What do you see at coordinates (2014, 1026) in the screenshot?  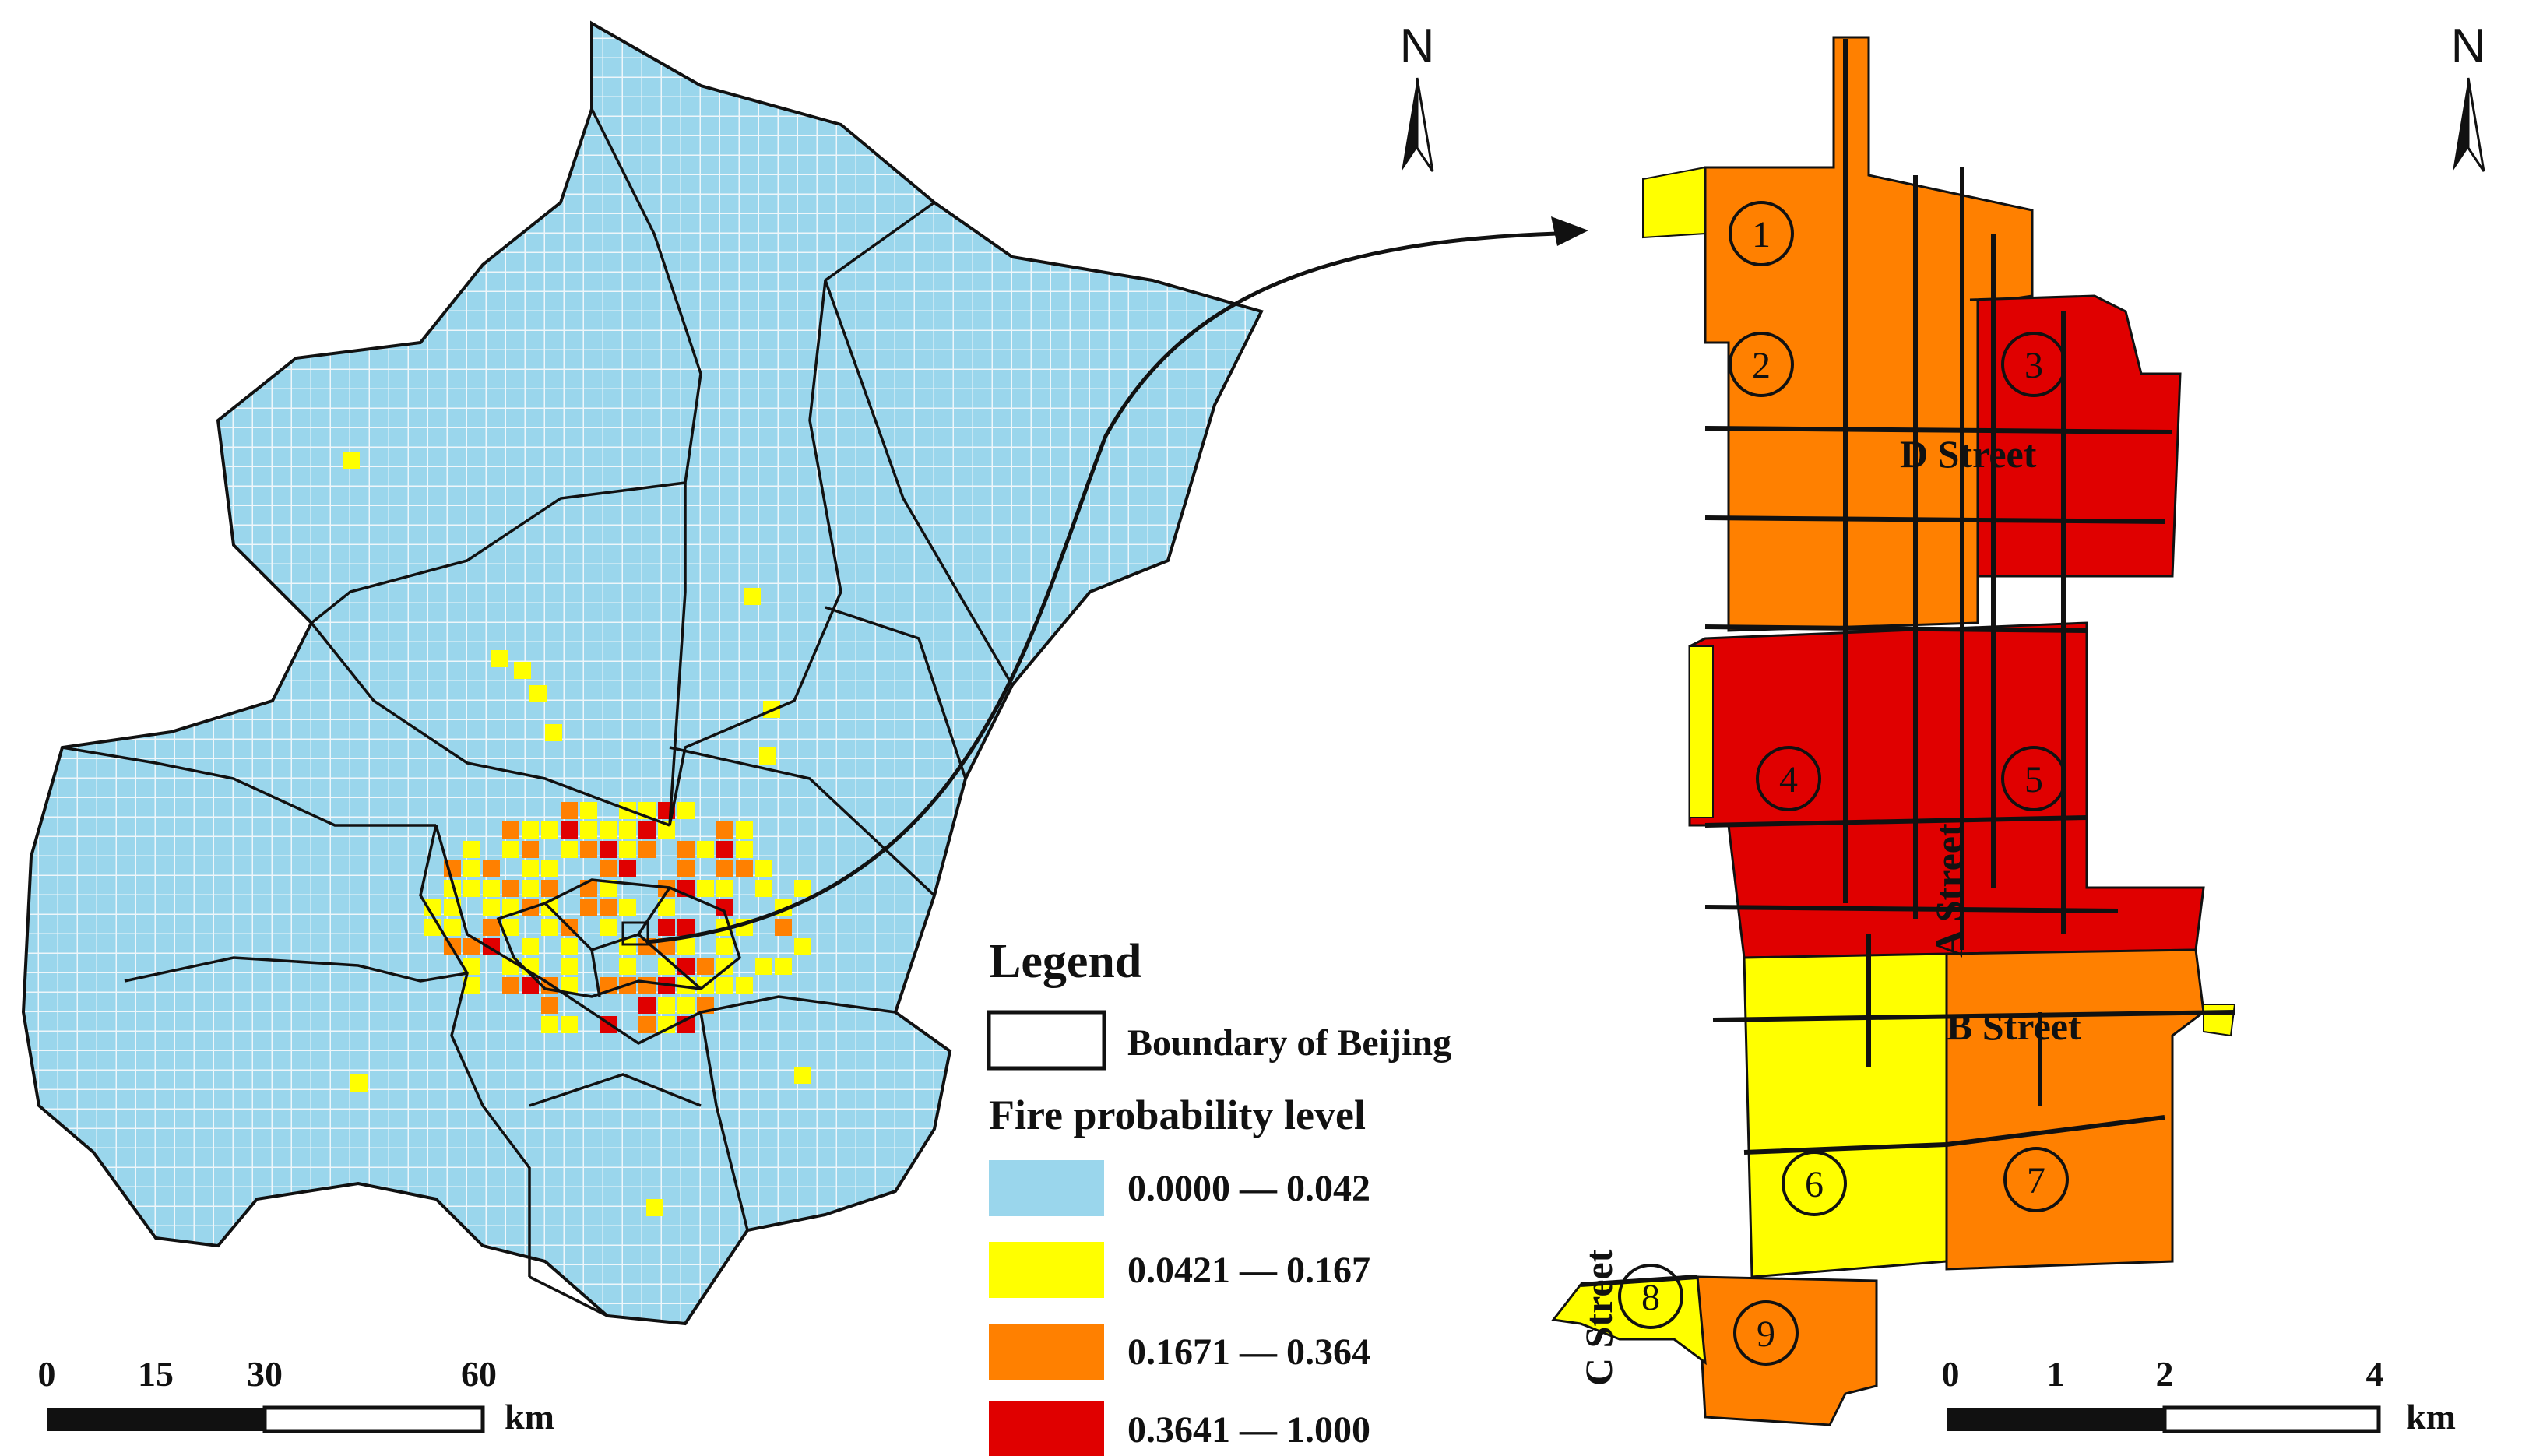 I see `street-label-b: B Street` at bounding box center [2014, 1026].